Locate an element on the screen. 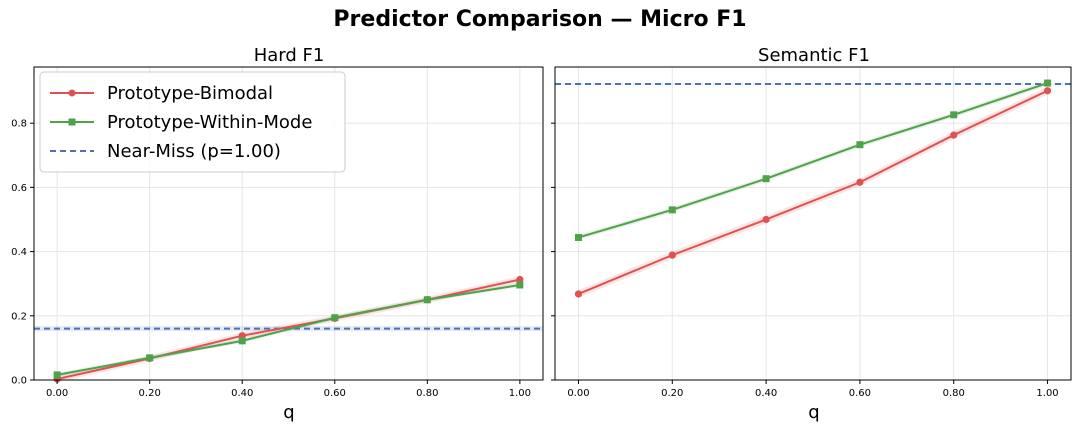  series-markers-hard-f1 is located at coordinates (288, 329).